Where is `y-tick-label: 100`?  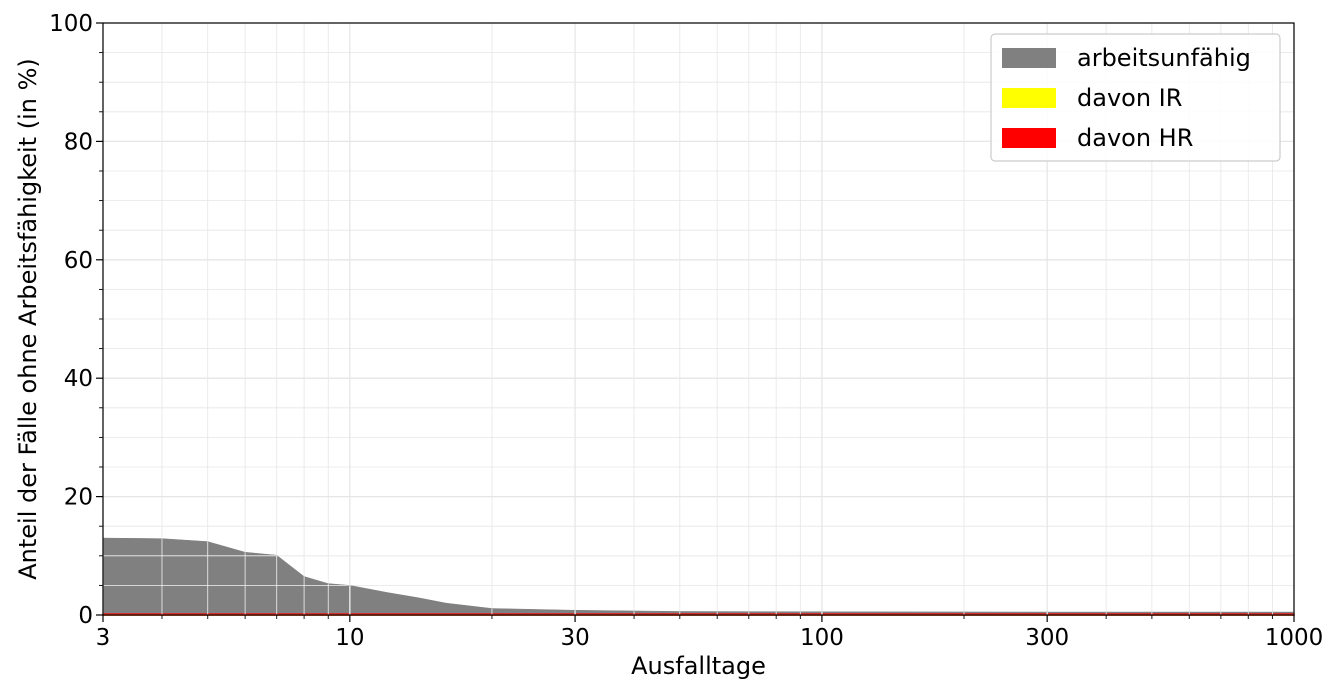 y-tick-label: 100 is located at coordinates (71, 24).